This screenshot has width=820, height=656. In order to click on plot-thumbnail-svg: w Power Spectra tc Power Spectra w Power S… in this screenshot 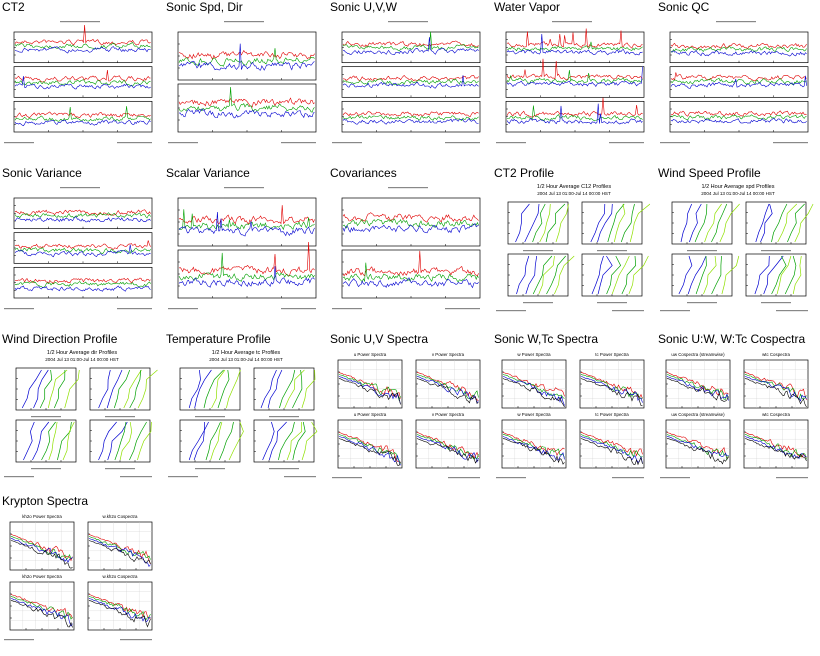, I will do `click(570, 415)`.